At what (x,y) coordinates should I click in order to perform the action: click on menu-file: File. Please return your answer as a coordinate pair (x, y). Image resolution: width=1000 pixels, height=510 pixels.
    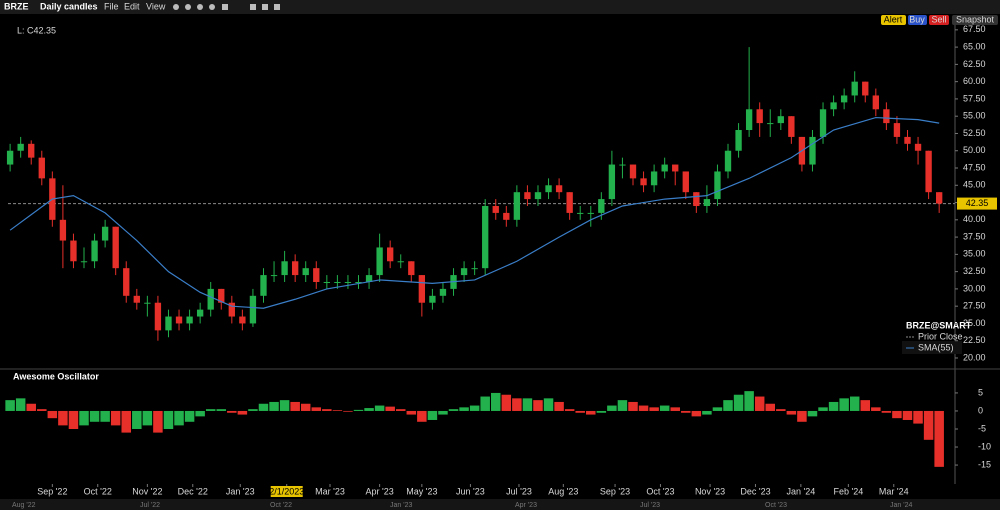
    Looking at the image, I should click on (111, 6).